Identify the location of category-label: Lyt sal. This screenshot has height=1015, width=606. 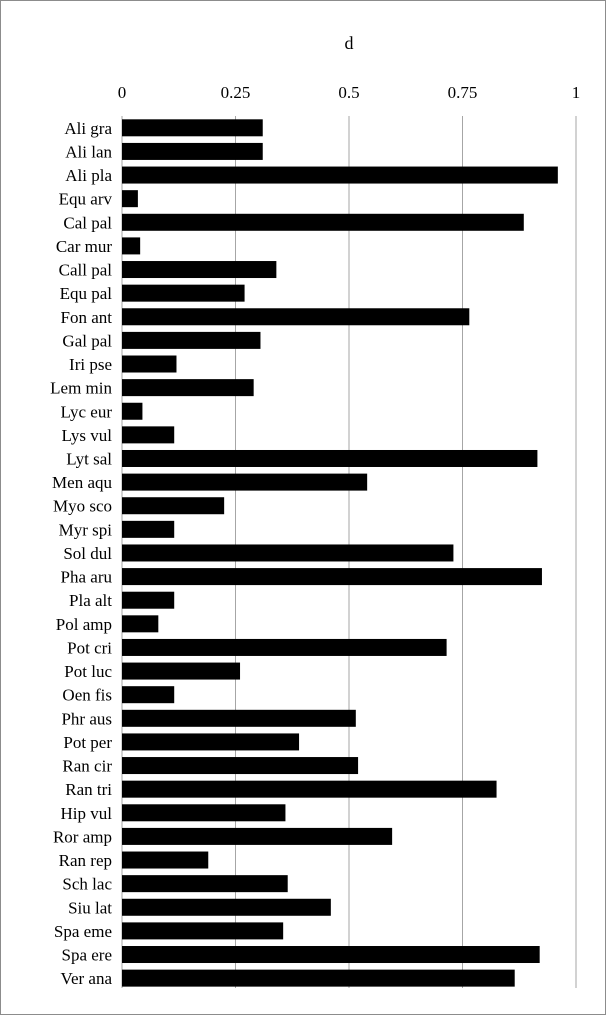
(89, 458).